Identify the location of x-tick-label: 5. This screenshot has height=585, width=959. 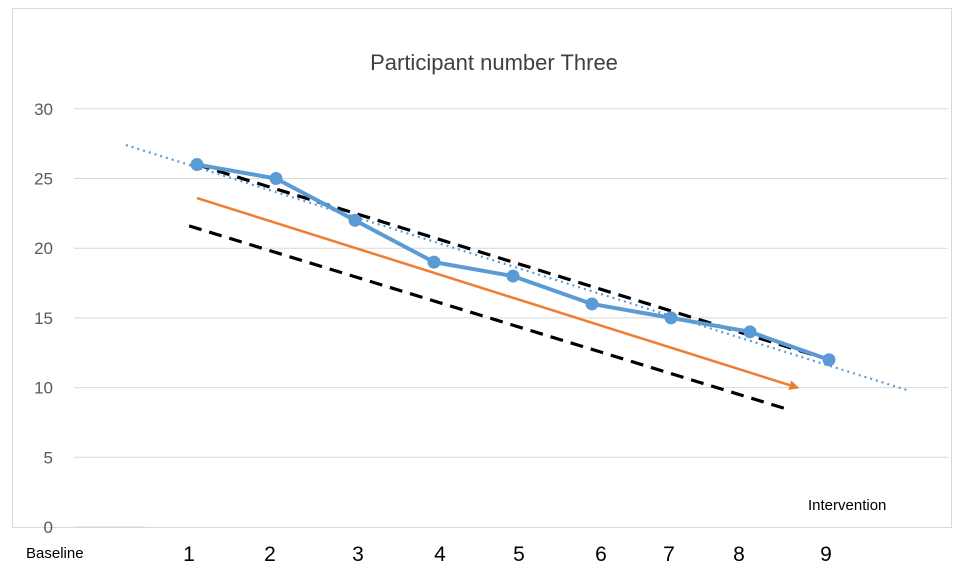
(519, 554).